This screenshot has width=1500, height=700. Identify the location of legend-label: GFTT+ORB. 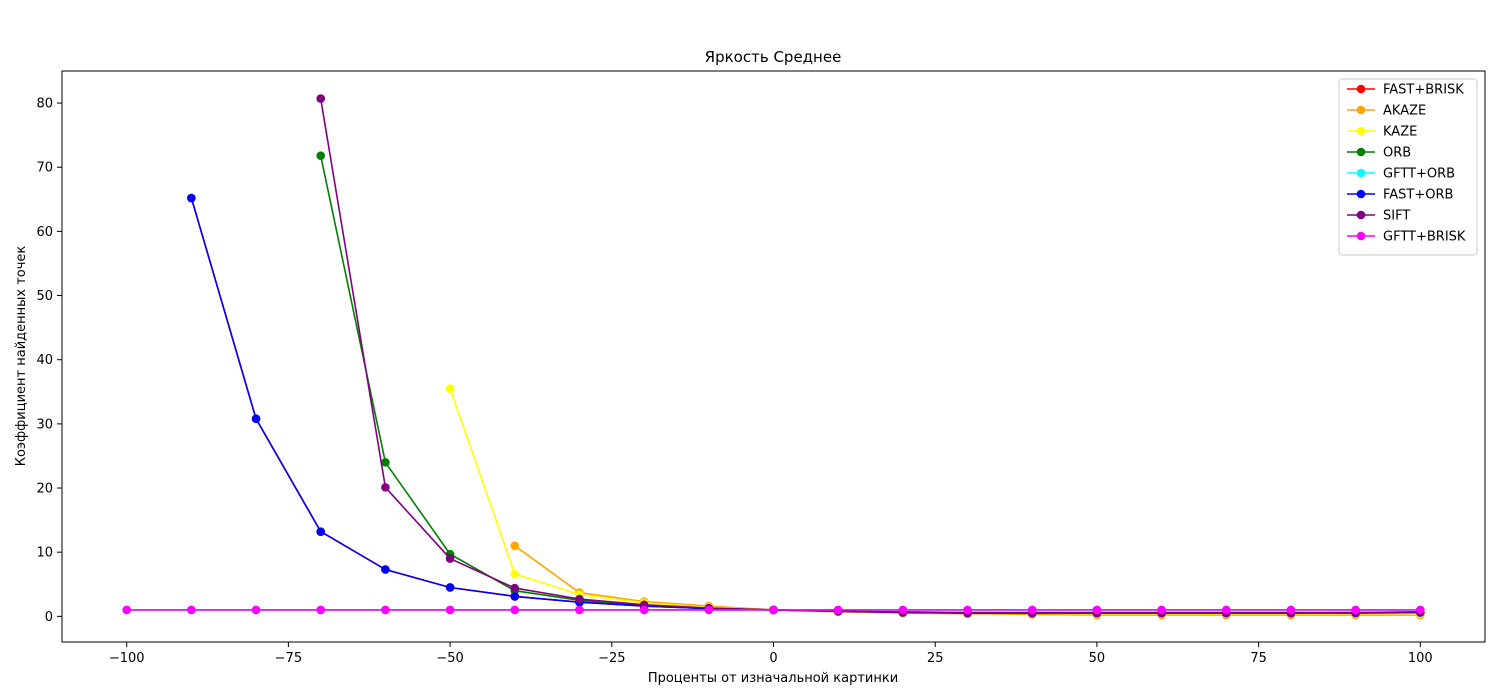
(1419, 174).